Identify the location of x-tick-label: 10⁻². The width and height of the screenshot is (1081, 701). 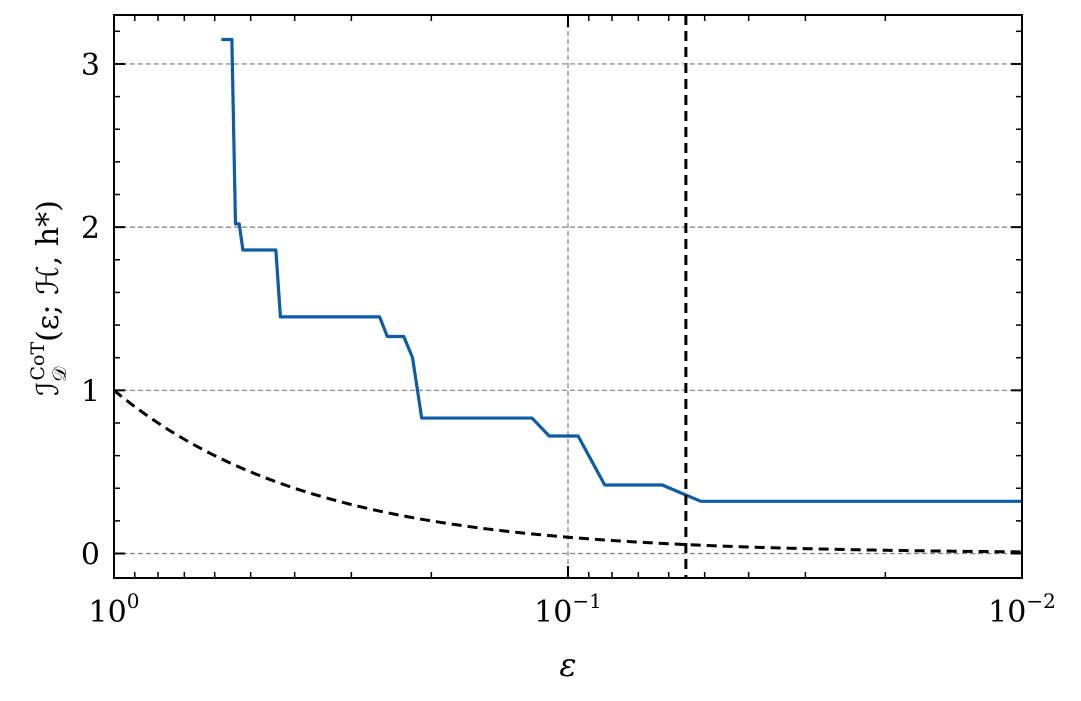
(1022, 609).